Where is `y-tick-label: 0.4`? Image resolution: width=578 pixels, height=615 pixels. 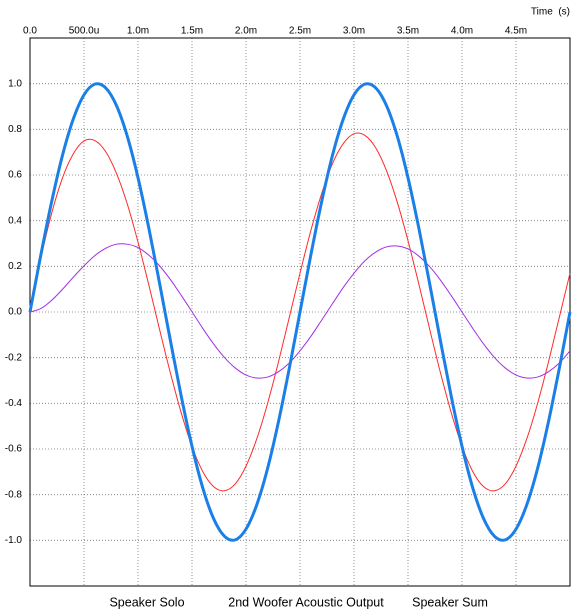
y-tick-label: 0.4 is located at coordinates (15, 220).